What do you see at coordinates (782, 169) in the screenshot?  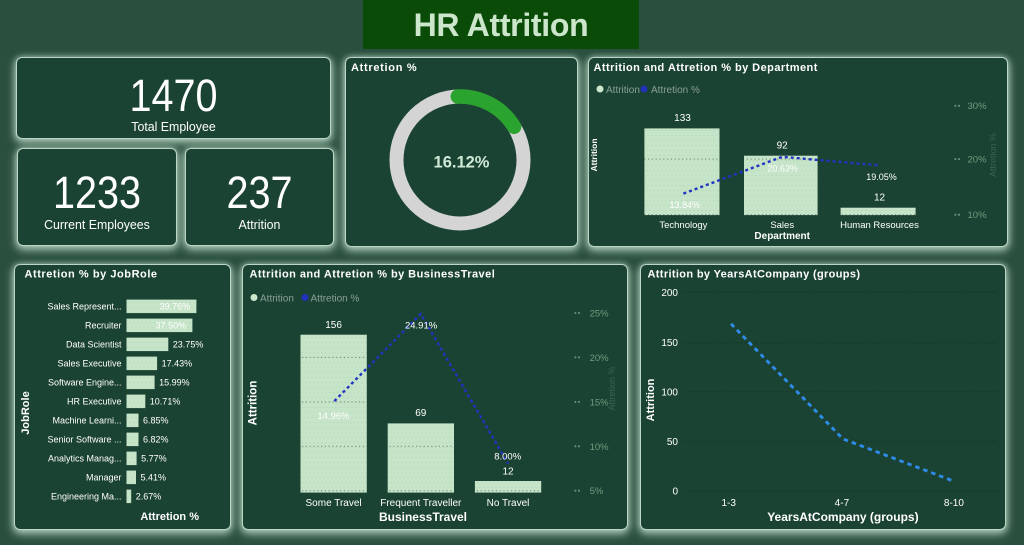 I see `svg-text: 20.63%` at bounding box center [782, 169].